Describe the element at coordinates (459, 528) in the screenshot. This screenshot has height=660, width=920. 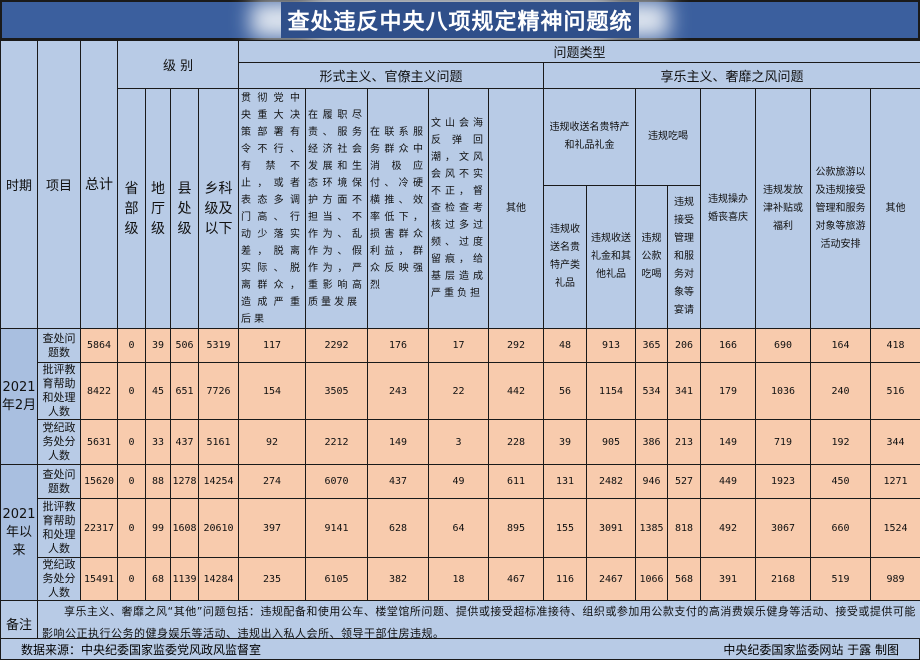
I see `value-cell: 64` at that location.